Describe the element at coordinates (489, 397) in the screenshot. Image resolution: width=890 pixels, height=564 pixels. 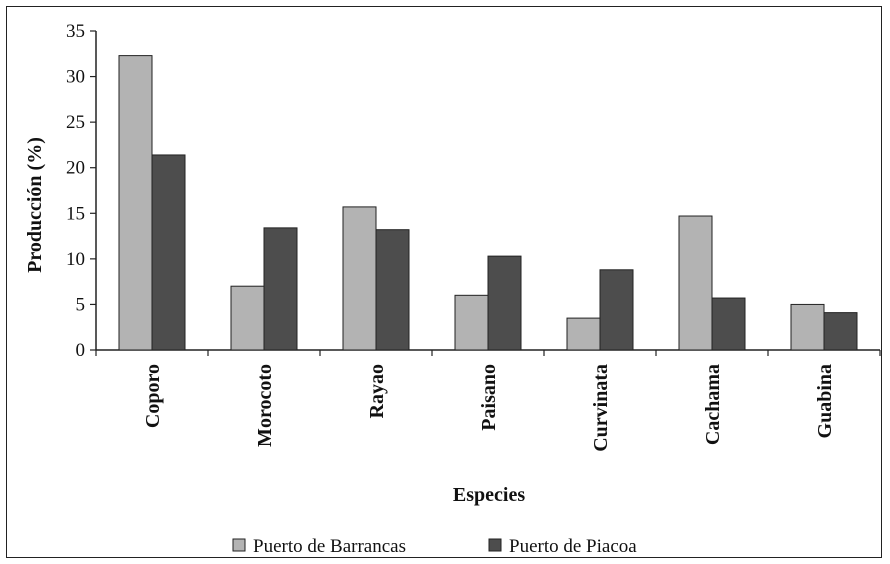
I see `x-tick-label: Paisano` at that location.